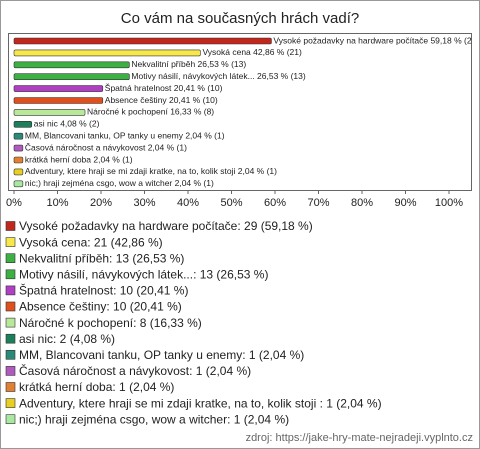 The height and width of the screenshot is (449, 480). Describe the element at coordinates (449, 203) in the screenshot. I see `x-tick-label: 100%` at that location.